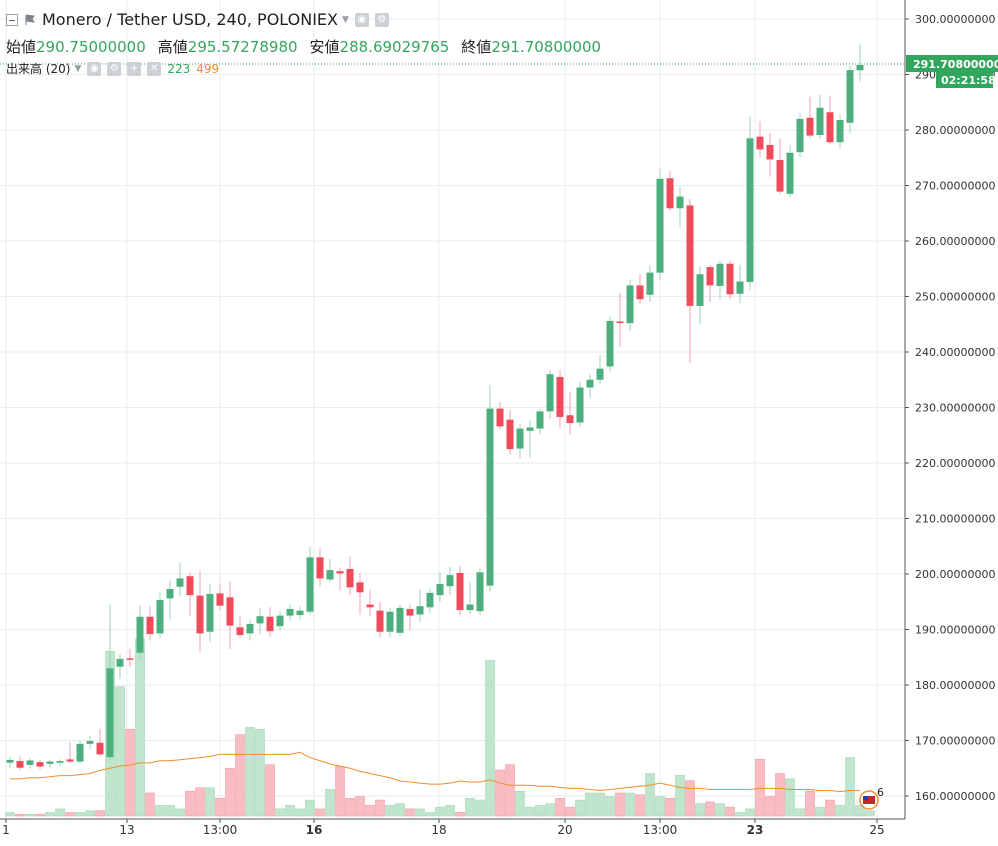  I want to click on volume-label: 出来高 (20), so click(38, 69).